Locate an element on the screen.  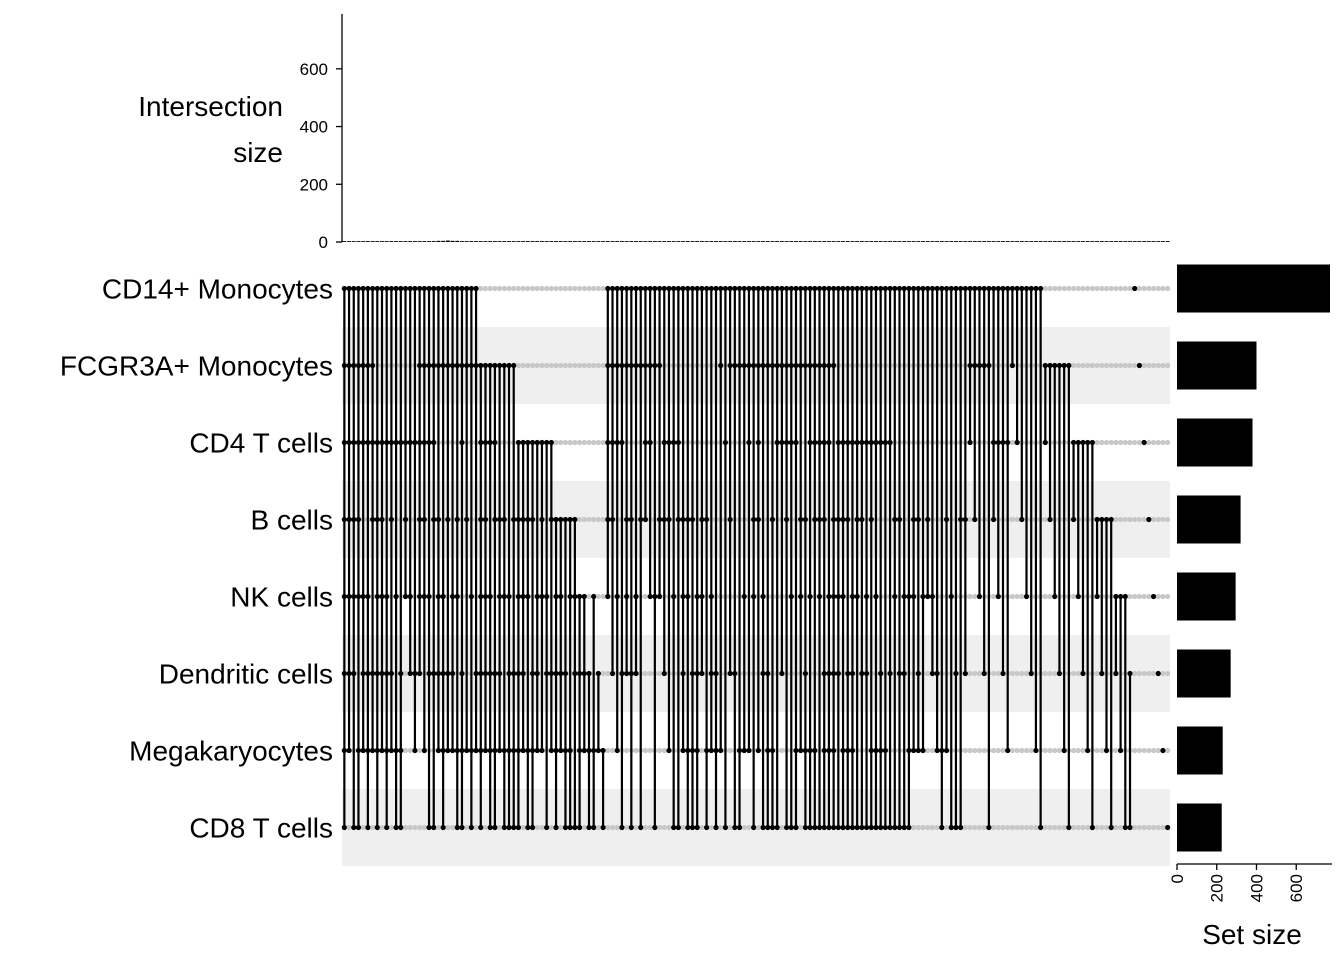
set-size-axis-title: Set size is located at coordinates (1252, 934).